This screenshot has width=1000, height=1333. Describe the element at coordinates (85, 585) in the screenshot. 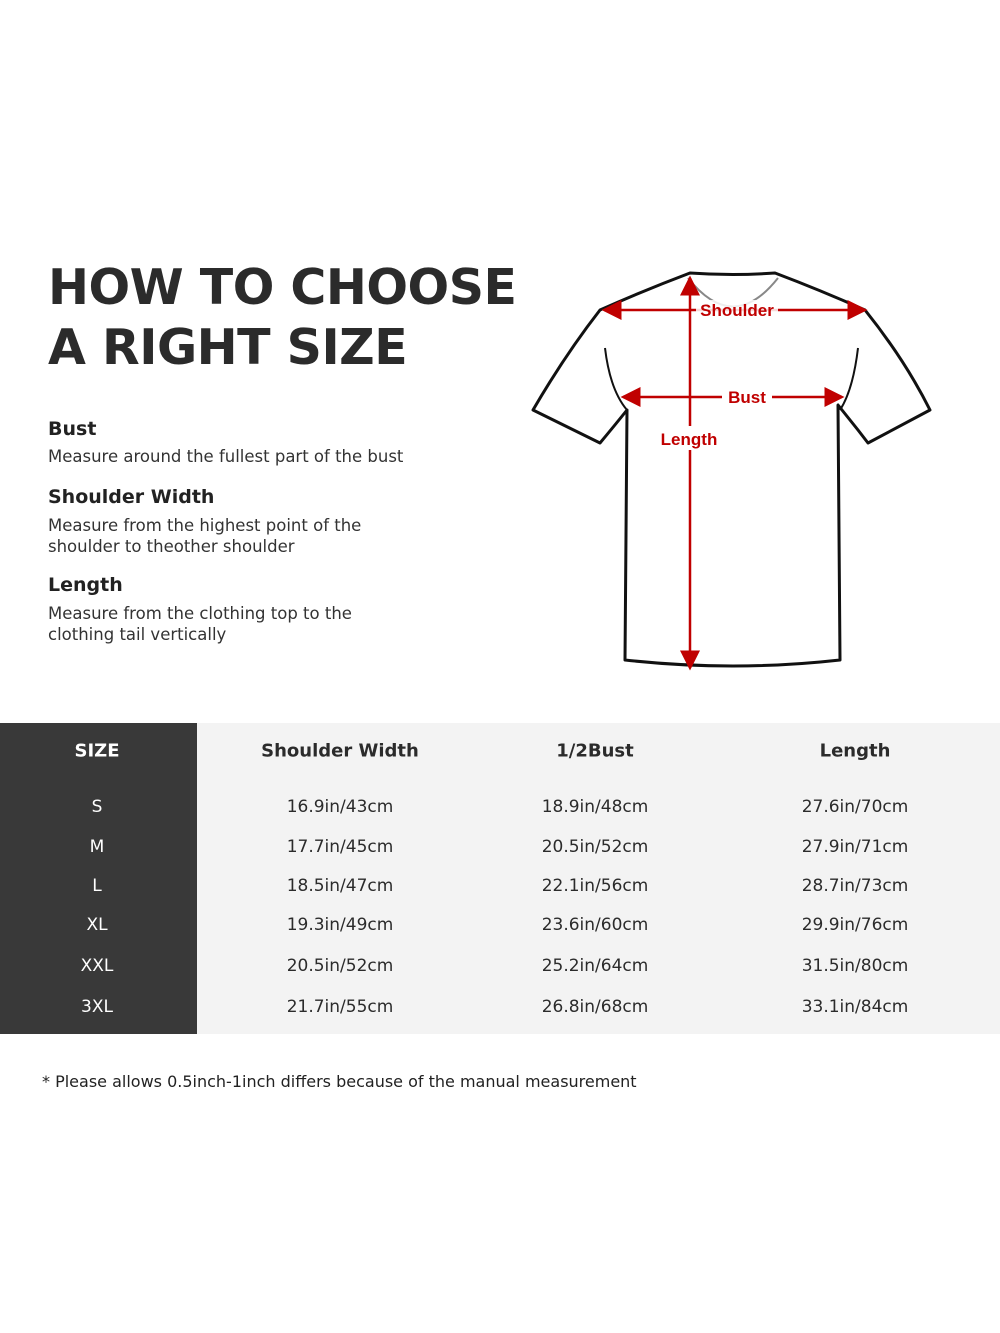

I see `length-heading: Length` at that location.